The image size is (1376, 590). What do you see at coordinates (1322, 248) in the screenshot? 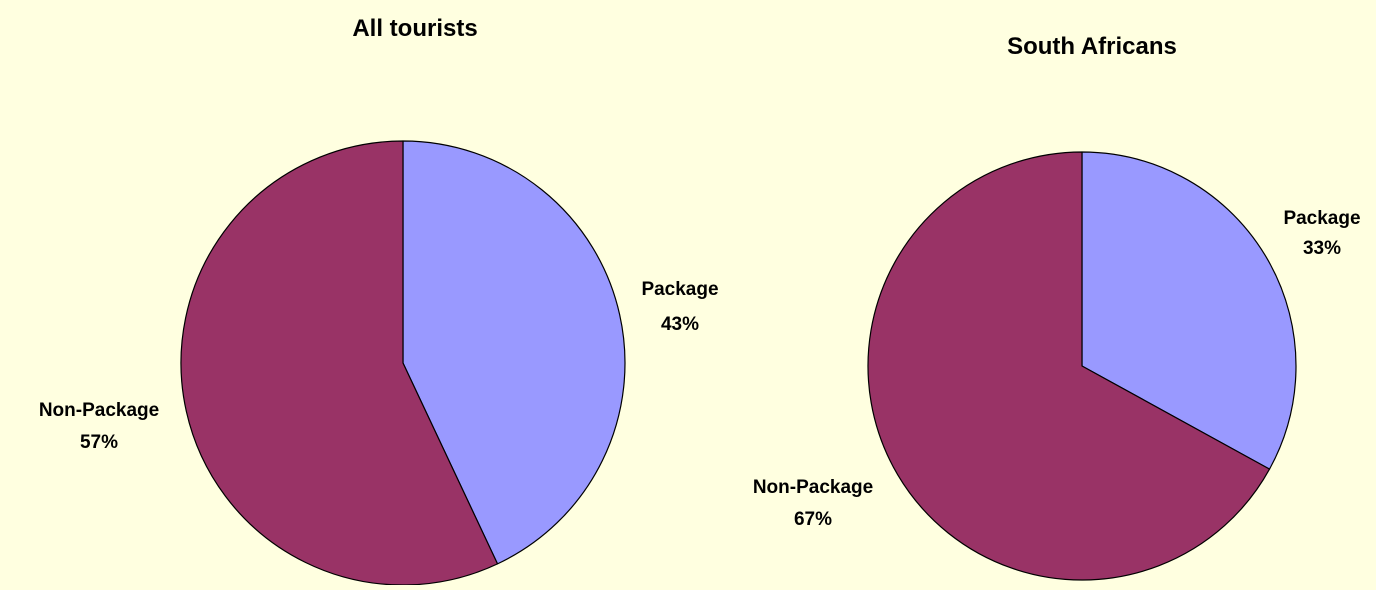
I see `slice-percent-package: 33%` at bounding box center [1322, 248].